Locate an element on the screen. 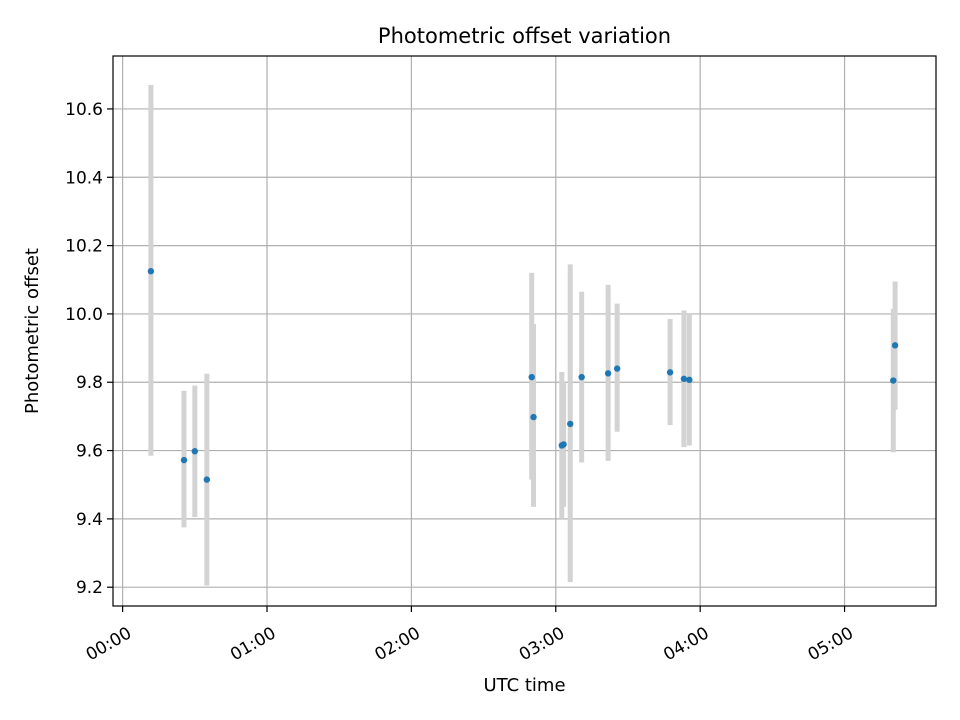 The image size is (960, 720). y-tick-label: 9.6 is located at coordinates (89, 452).